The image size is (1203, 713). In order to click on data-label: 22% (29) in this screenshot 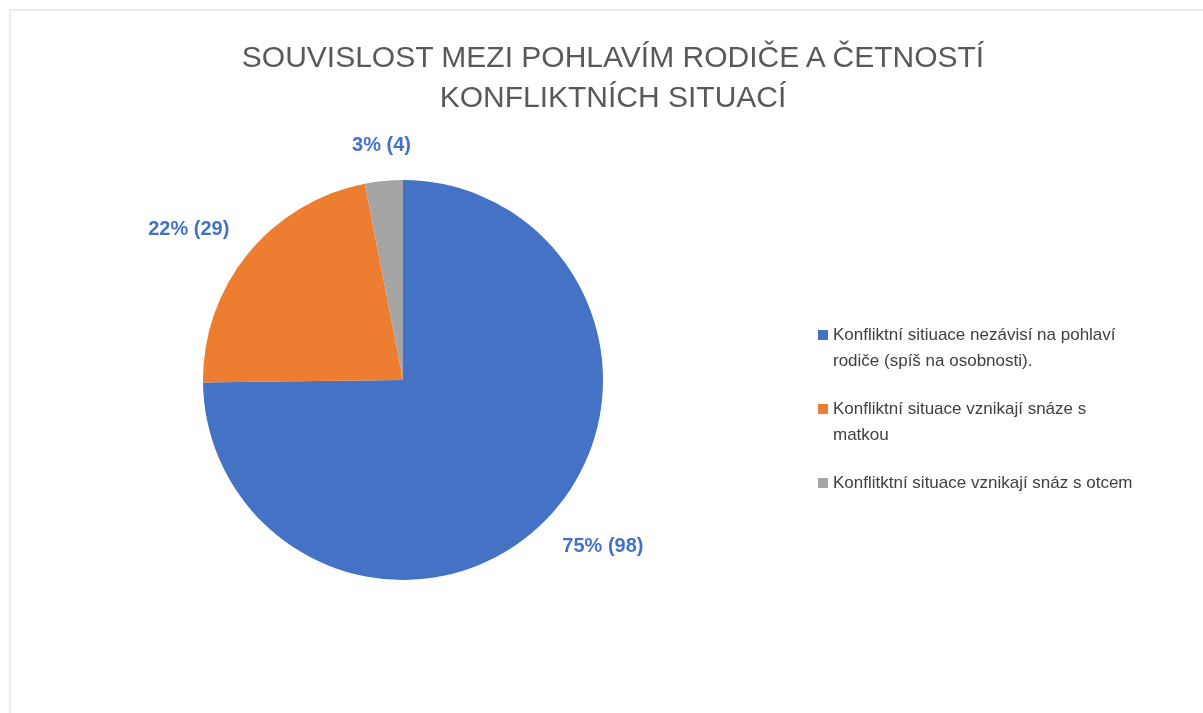, I will do `click(189, 227)`.